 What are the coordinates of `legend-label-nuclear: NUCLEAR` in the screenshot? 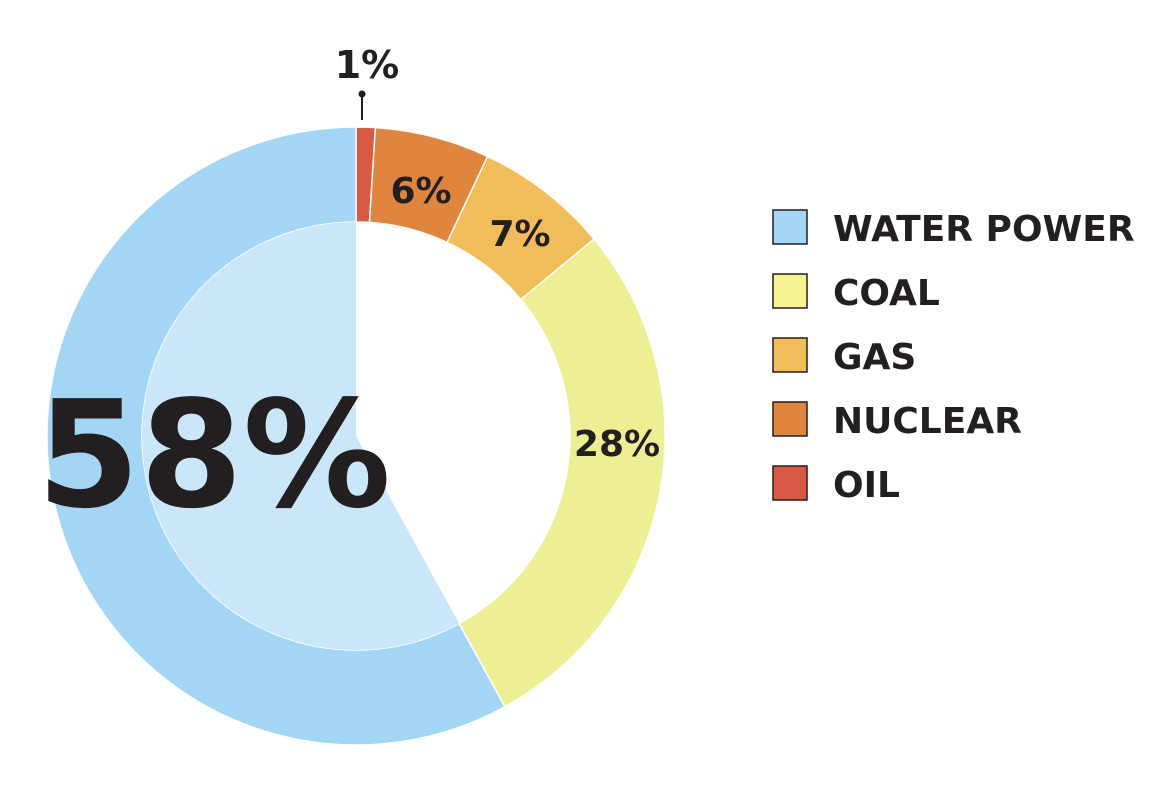 It's located at (927, 421).